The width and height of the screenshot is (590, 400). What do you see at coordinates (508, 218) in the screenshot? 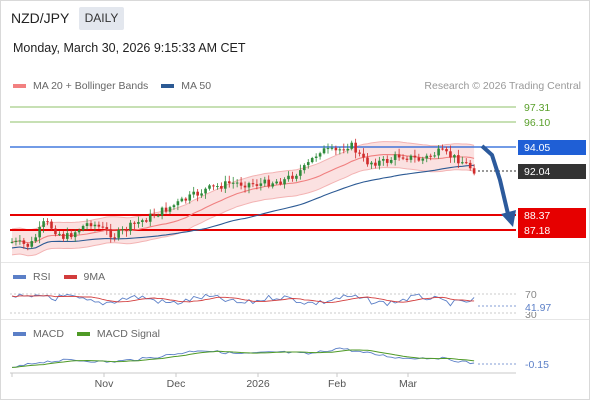
I see `forecast-arrow-head` at bounding box center [508, 218].